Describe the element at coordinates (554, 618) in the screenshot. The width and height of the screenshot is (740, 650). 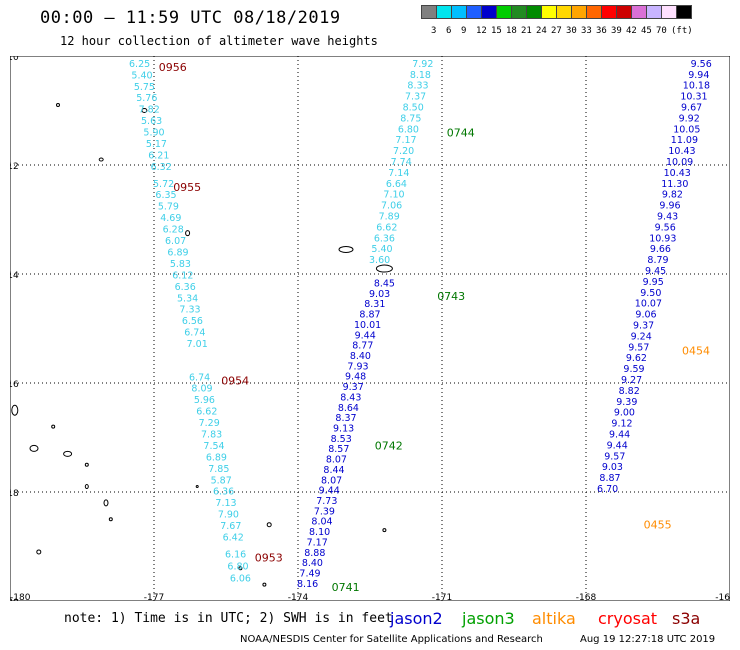
I see `satellite-name-altika: altika` at that location.